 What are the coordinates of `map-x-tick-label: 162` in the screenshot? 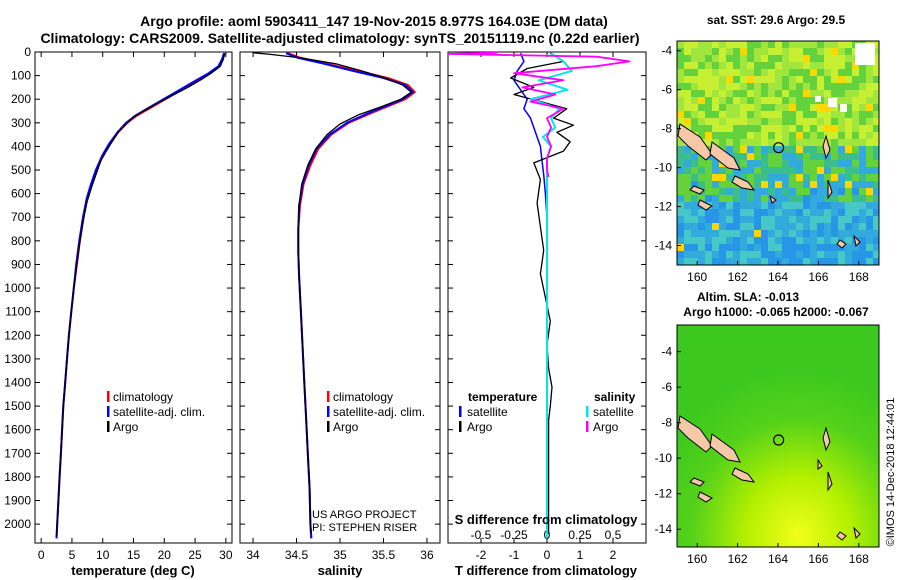 It's located at (738, 277).